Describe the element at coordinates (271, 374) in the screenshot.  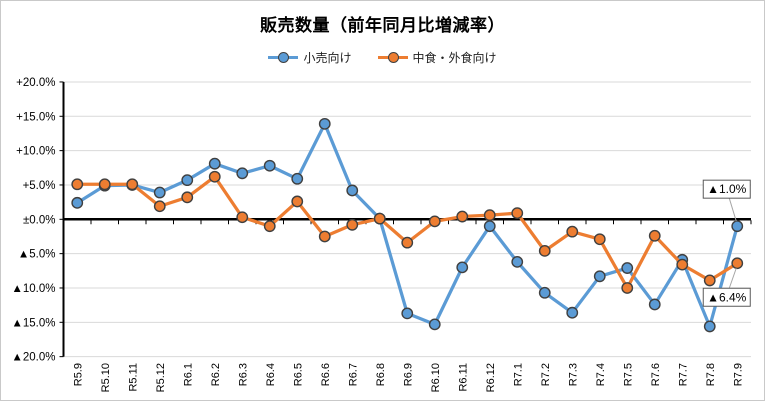
I see `x-tick-label: R6.4` at that location.